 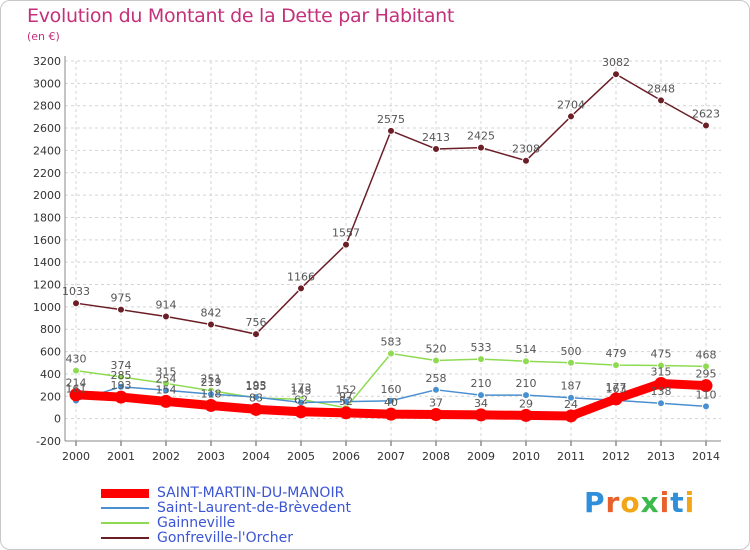 What do you see at coordinates (301, 456) in the screenshot?
I see `x-tick-label: 2005` at bounding box center [301, 456].